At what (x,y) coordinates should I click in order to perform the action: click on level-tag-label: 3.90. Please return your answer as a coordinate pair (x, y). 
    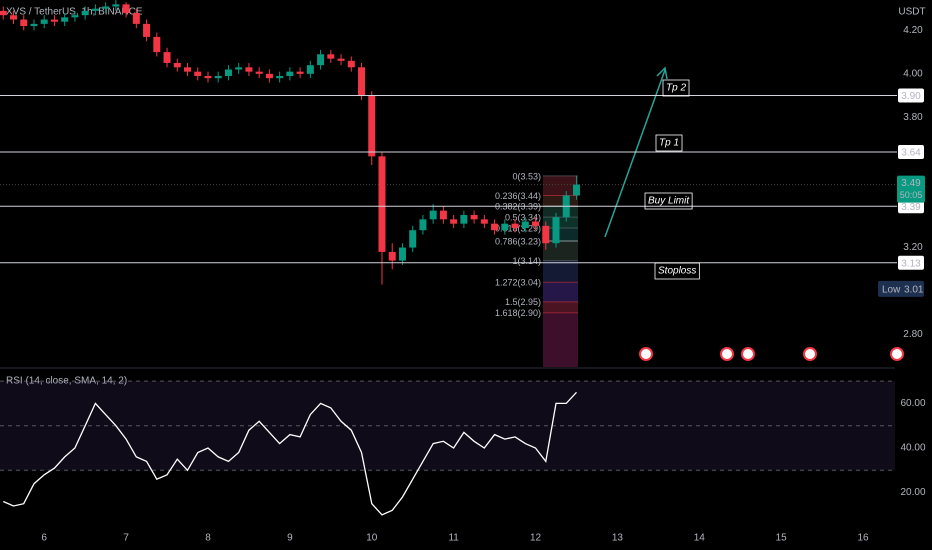
    Looking at the image, I should click on (911, 96).